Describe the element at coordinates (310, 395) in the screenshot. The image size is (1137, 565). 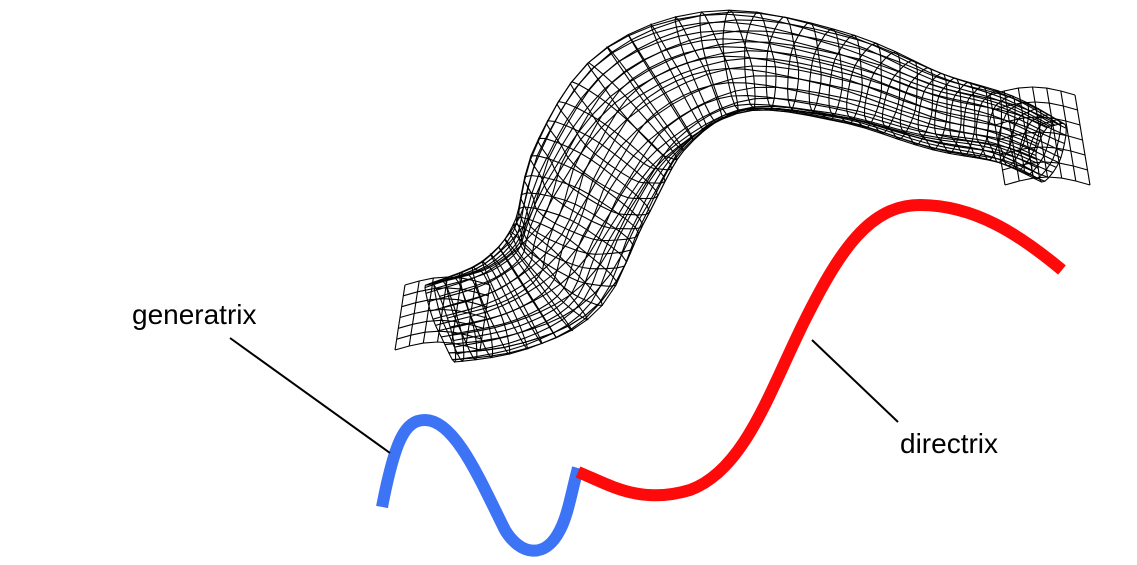
I see `generatrix-leader-line` at that location.